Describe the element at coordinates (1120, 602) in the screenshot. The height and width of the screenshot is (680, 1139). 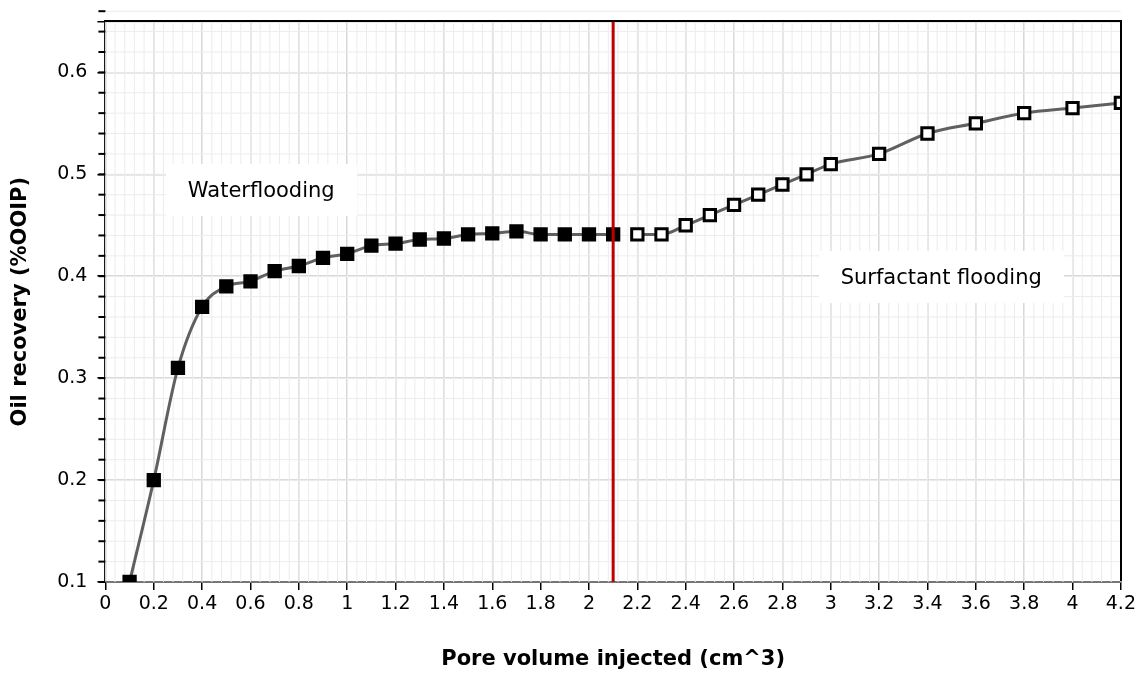
I see `x-tick-label: 4.2` at that location.